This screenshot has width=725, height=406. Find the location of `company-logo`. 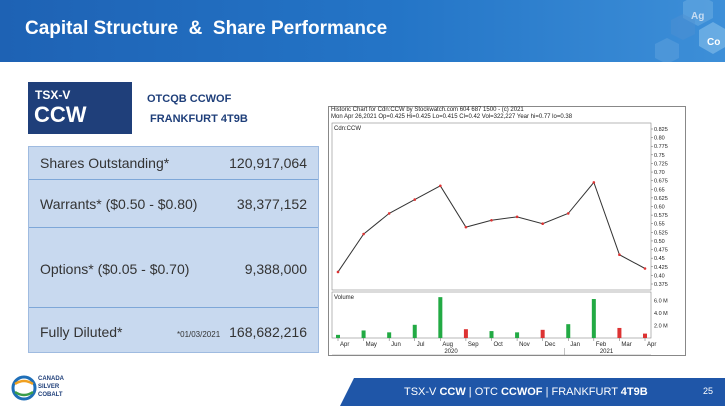

company-logo is located at coordinates (24, 388).